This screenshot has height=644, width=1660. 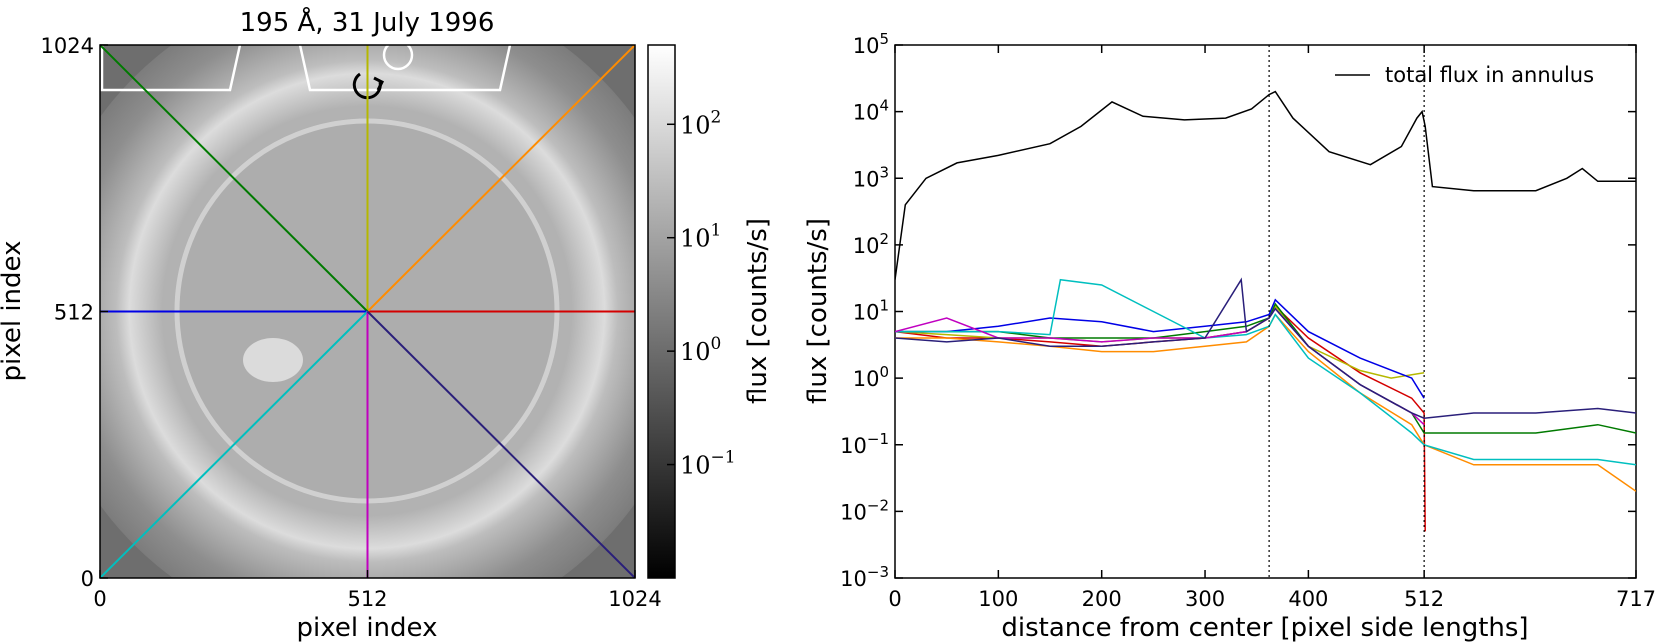 I want to click on left-xlabel: pixel index, so click(x=367, y=628).